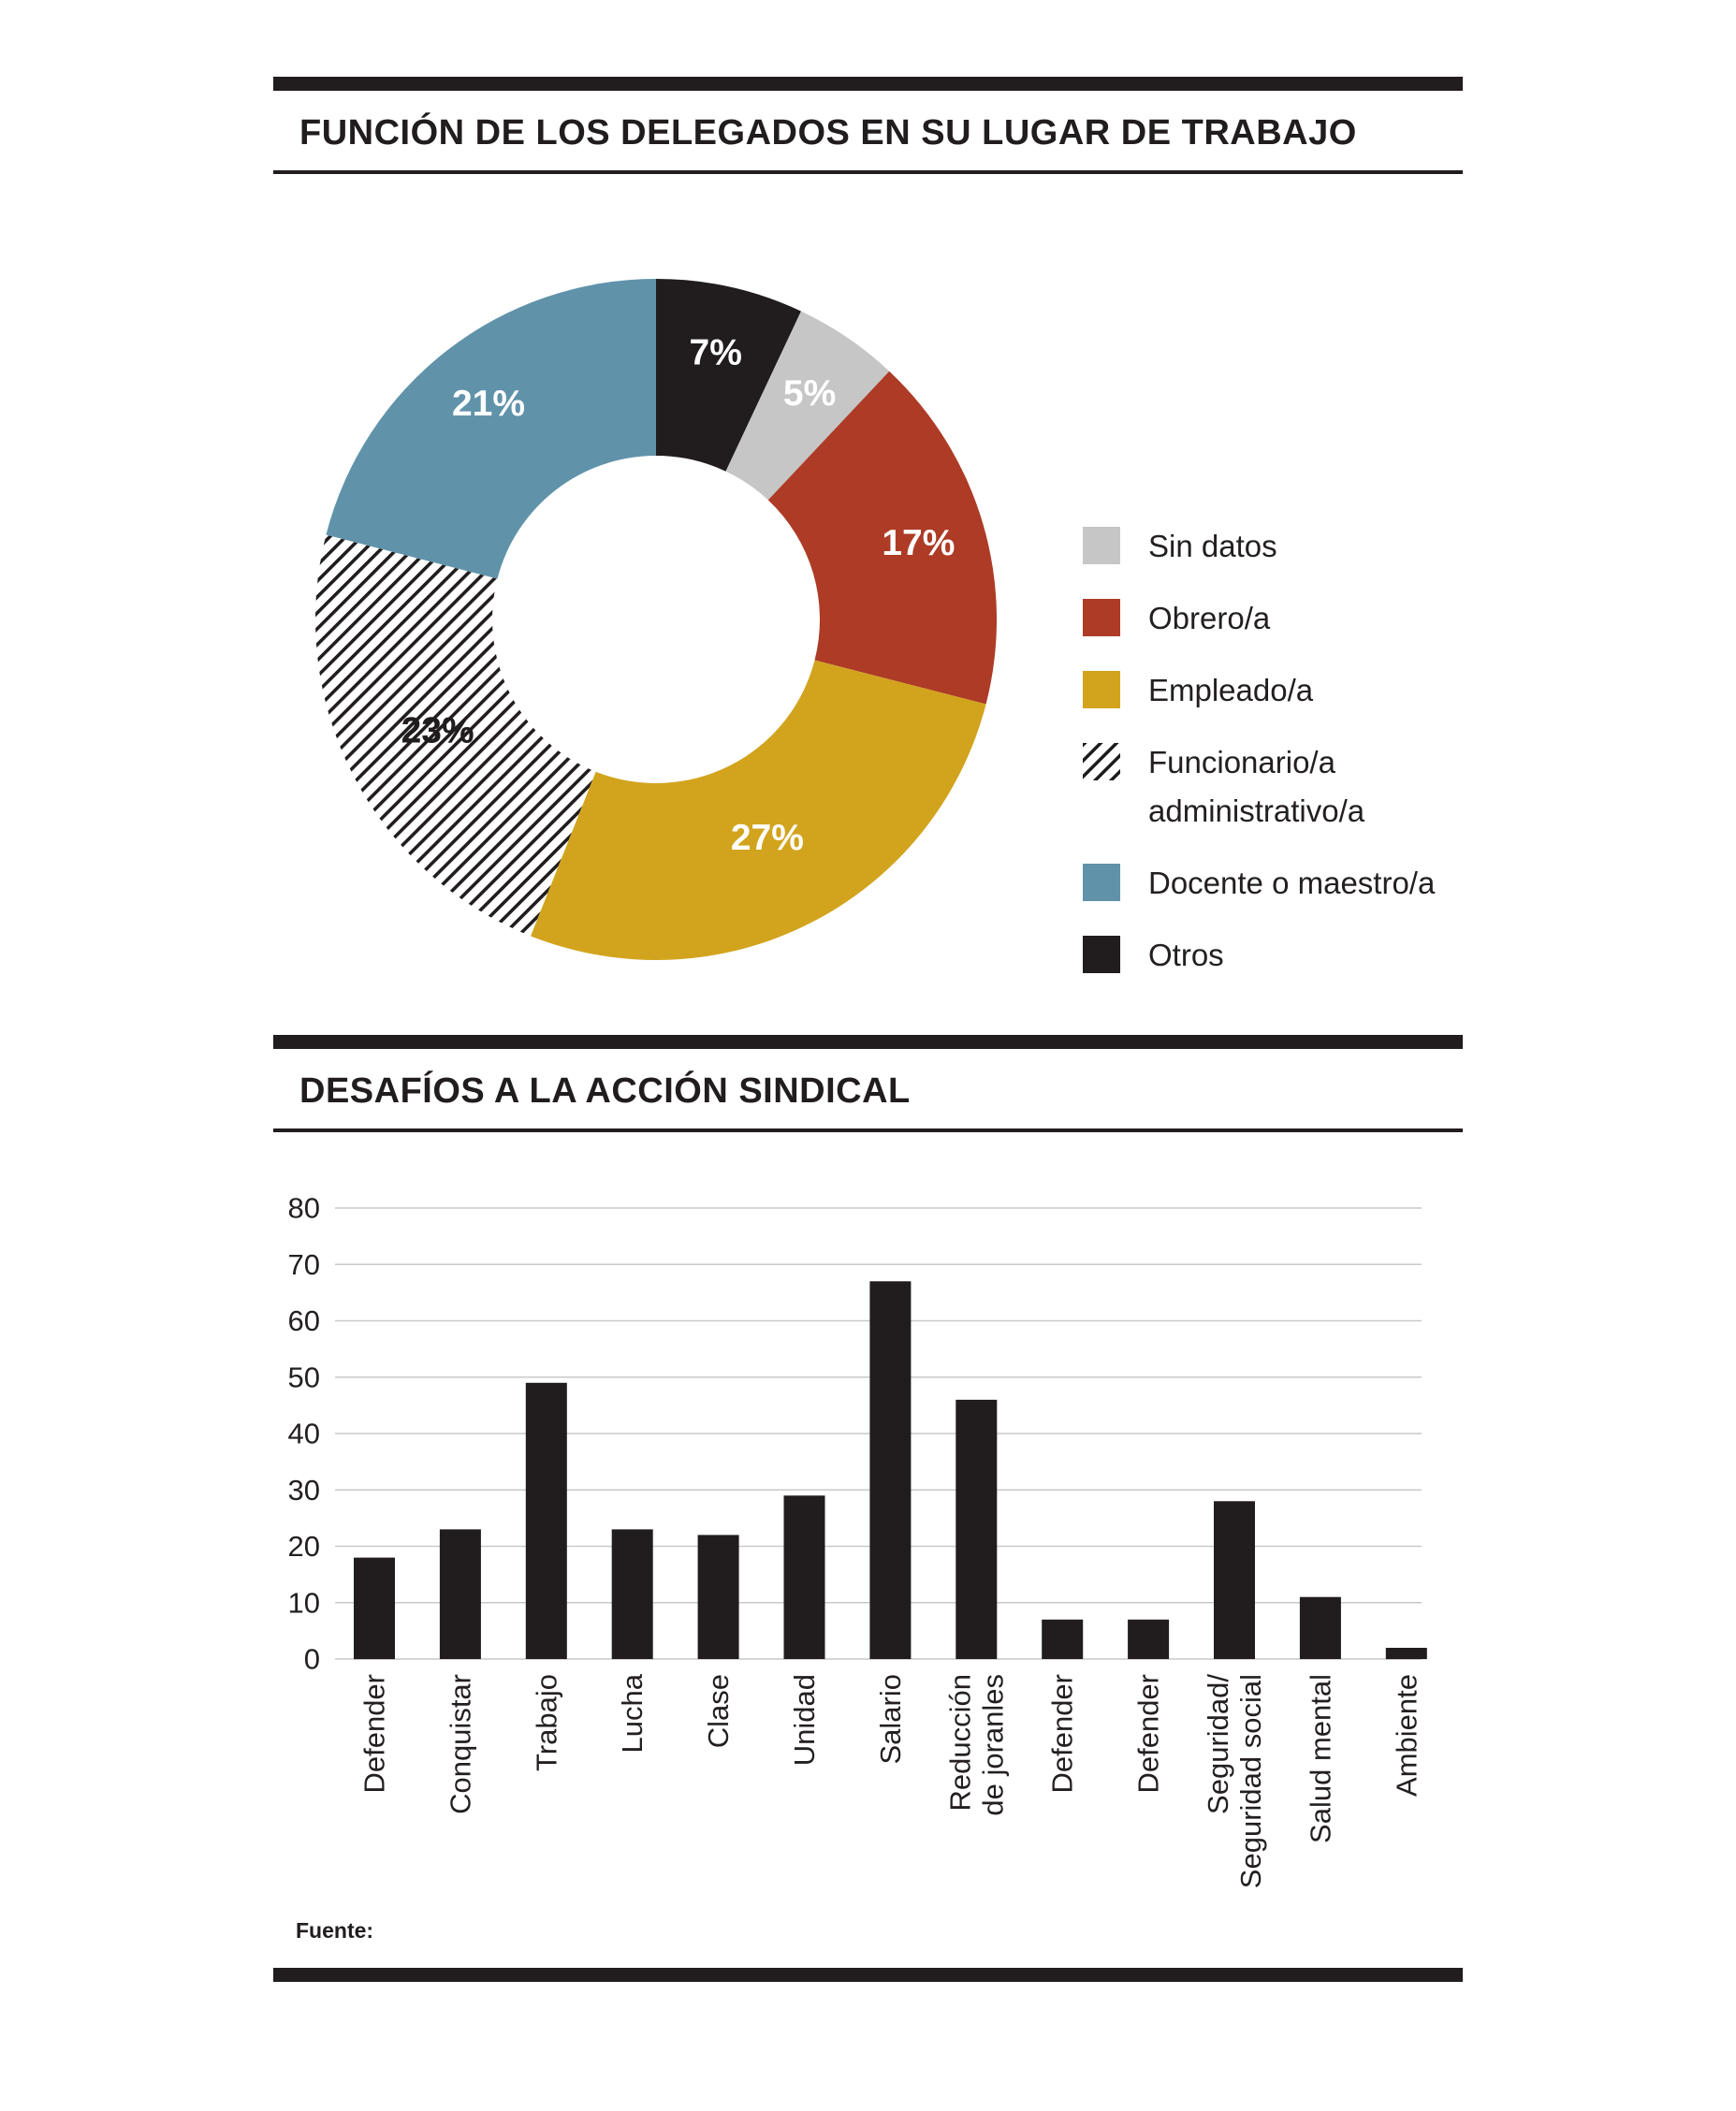 The width and height of the screenshot is (1736, 2111). Describe the element at coordinates (304, 1321) in the screenshot. I see `y-tick-label: 60` at that location.